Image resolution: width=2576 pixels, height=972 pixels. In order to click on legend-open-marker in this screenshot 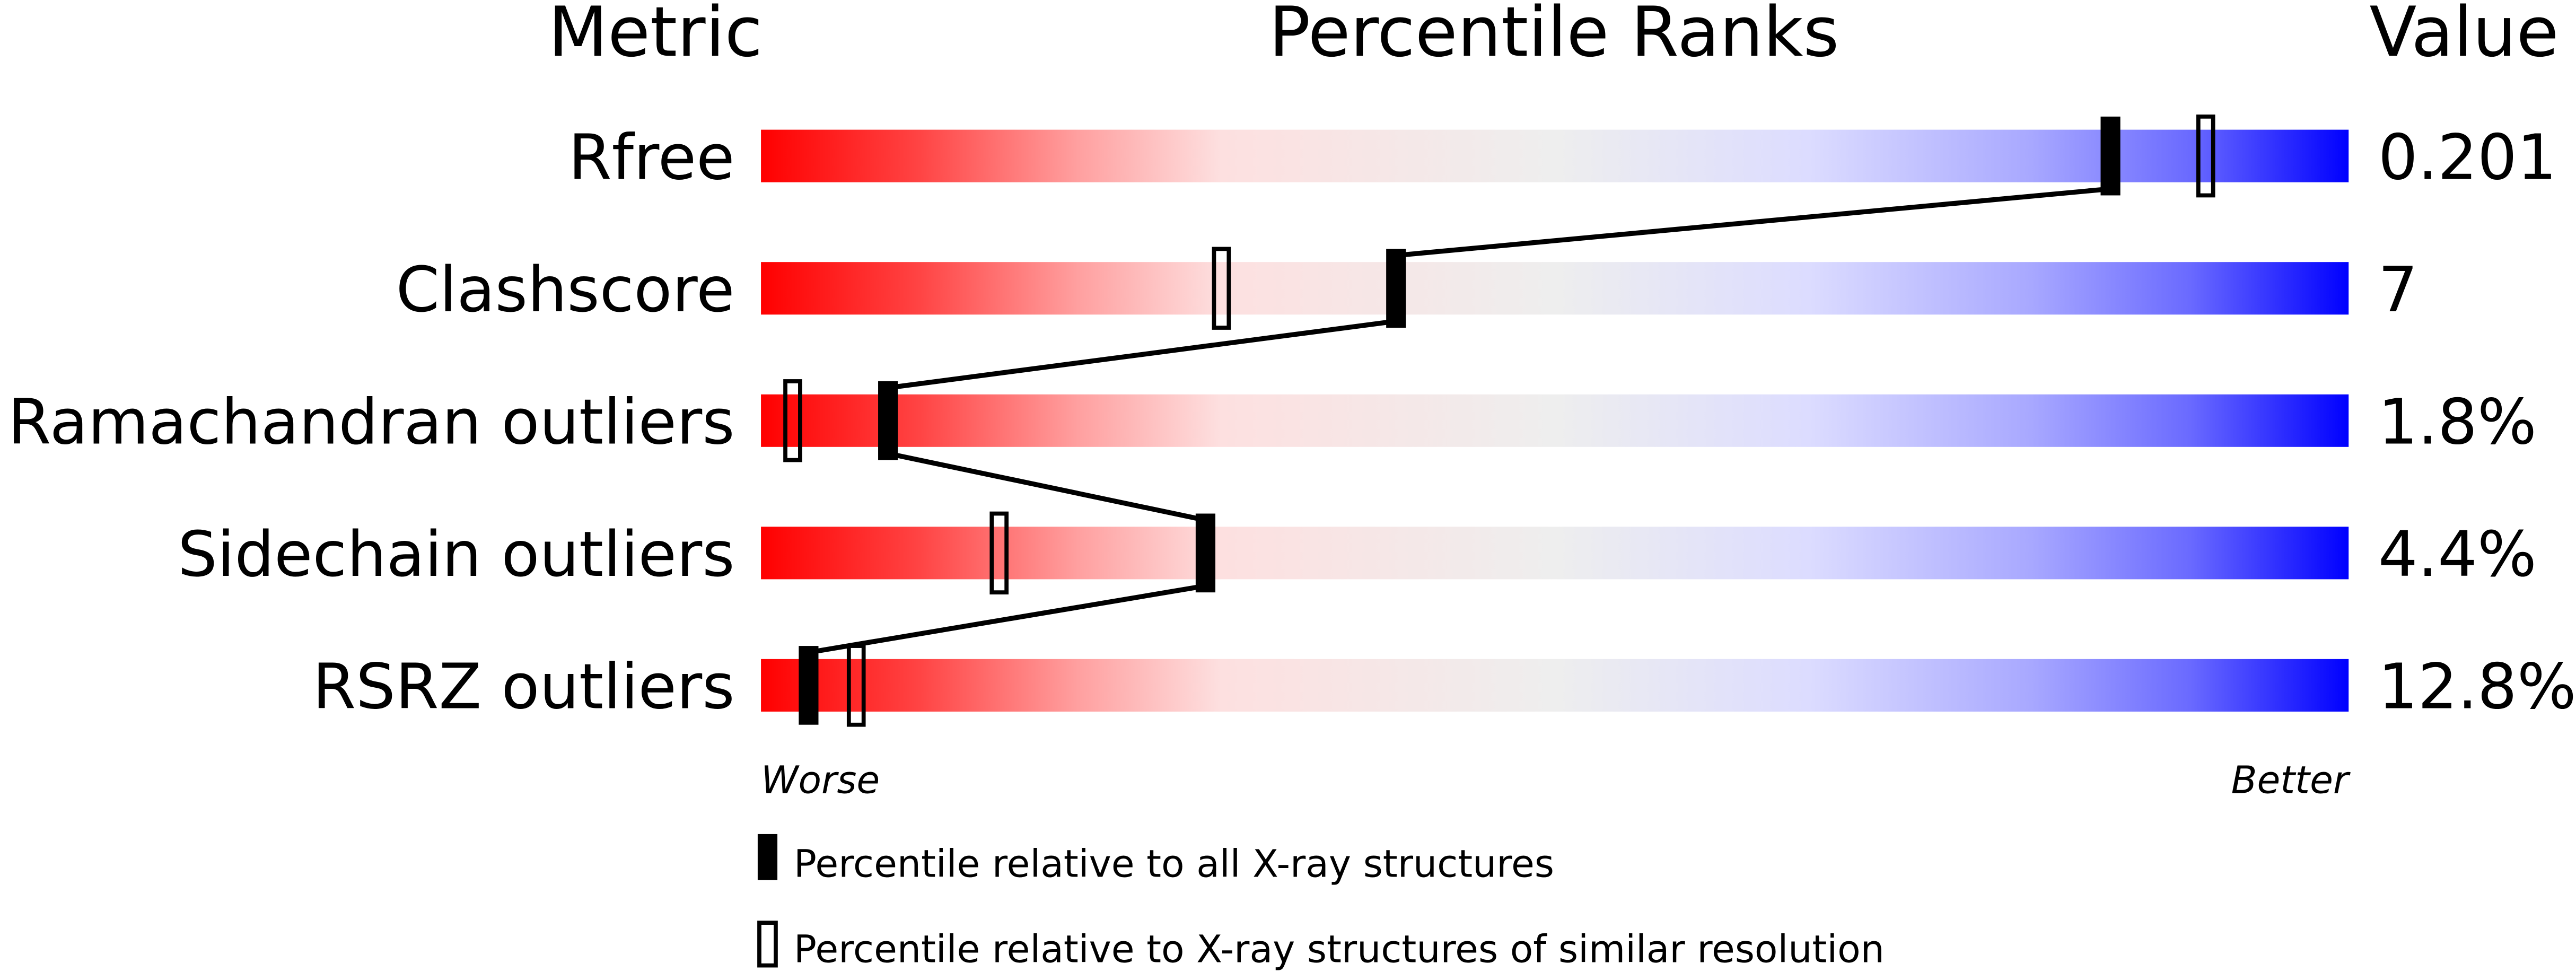, I will do `click(767, 944)`.